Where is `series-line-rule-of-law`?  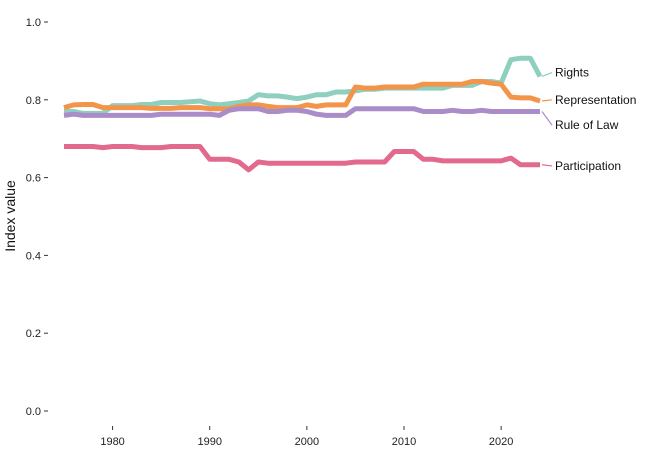 series-line-rule-of-law is located at coordinates (301, 112).